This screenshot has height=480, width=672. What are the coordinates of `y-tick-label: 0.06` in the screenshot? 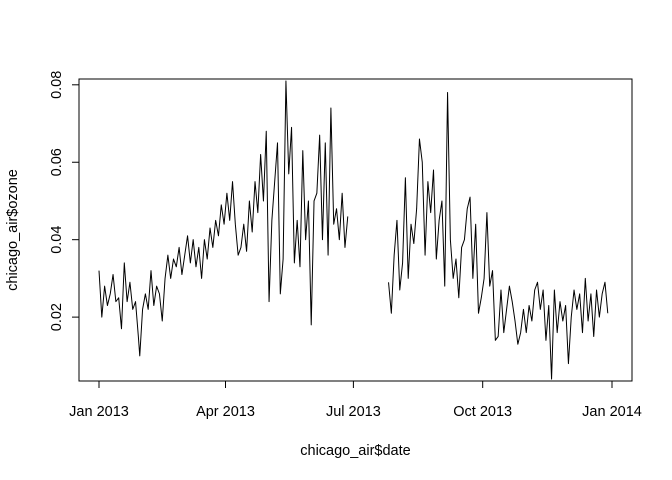 It's located at (57, 162).